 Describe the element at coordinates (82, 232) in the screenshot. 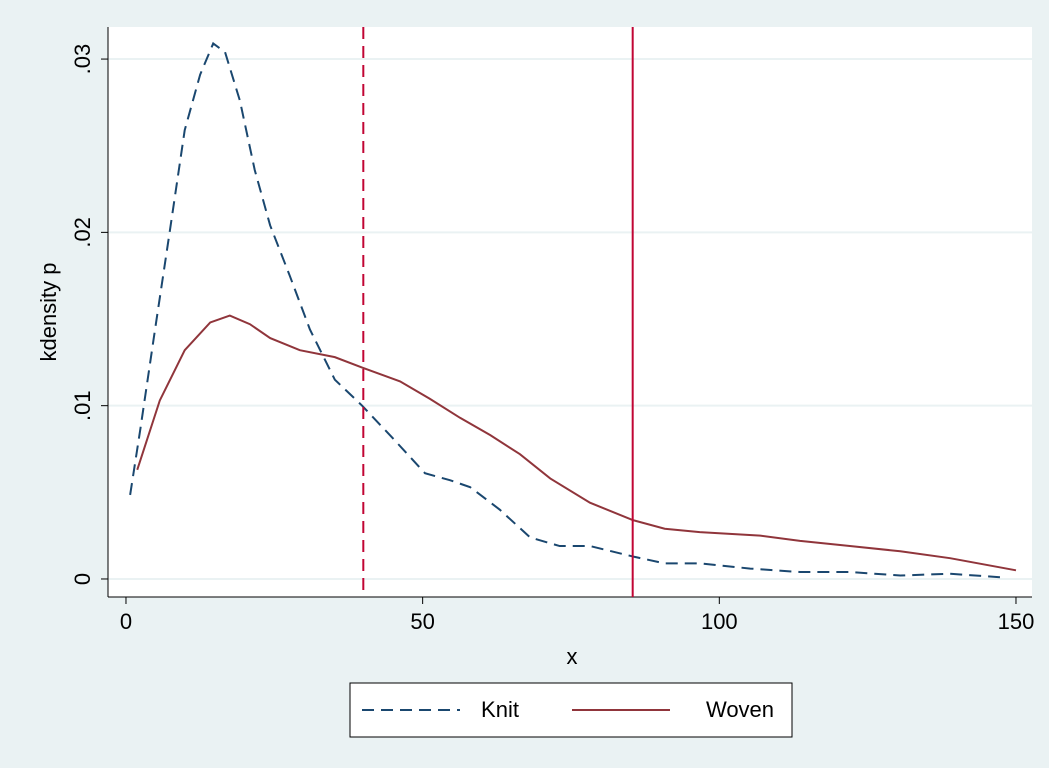

I see `y-tick-label: .02` at that location.